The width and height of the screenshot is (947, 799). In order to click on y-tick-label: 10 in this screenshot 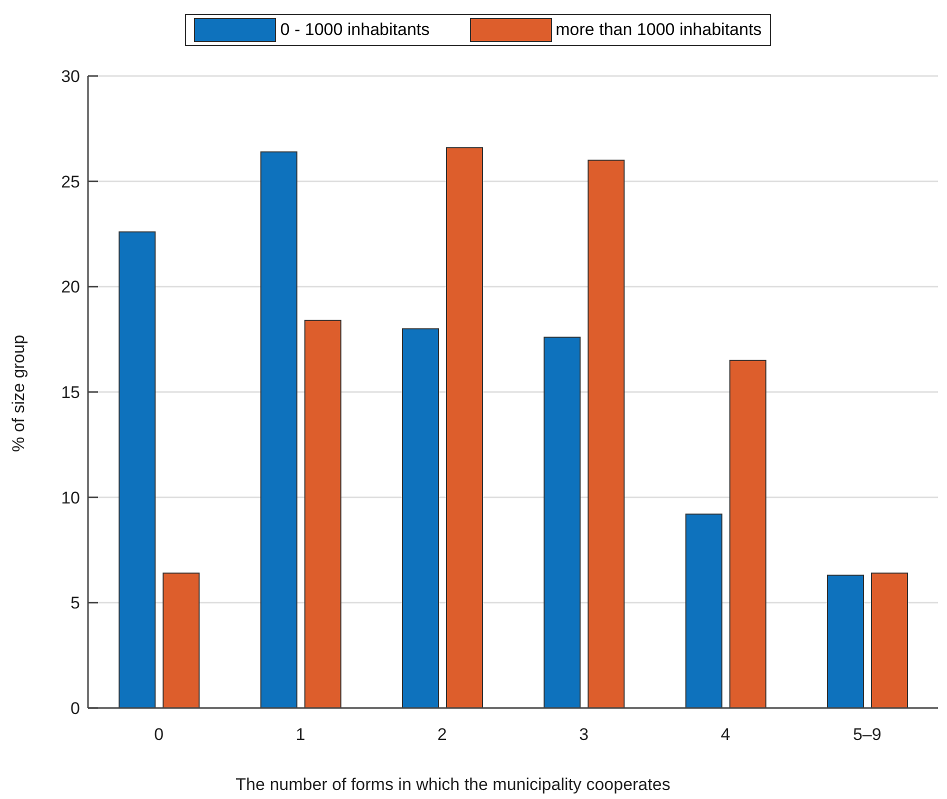, I will do `click(70, 498)`.